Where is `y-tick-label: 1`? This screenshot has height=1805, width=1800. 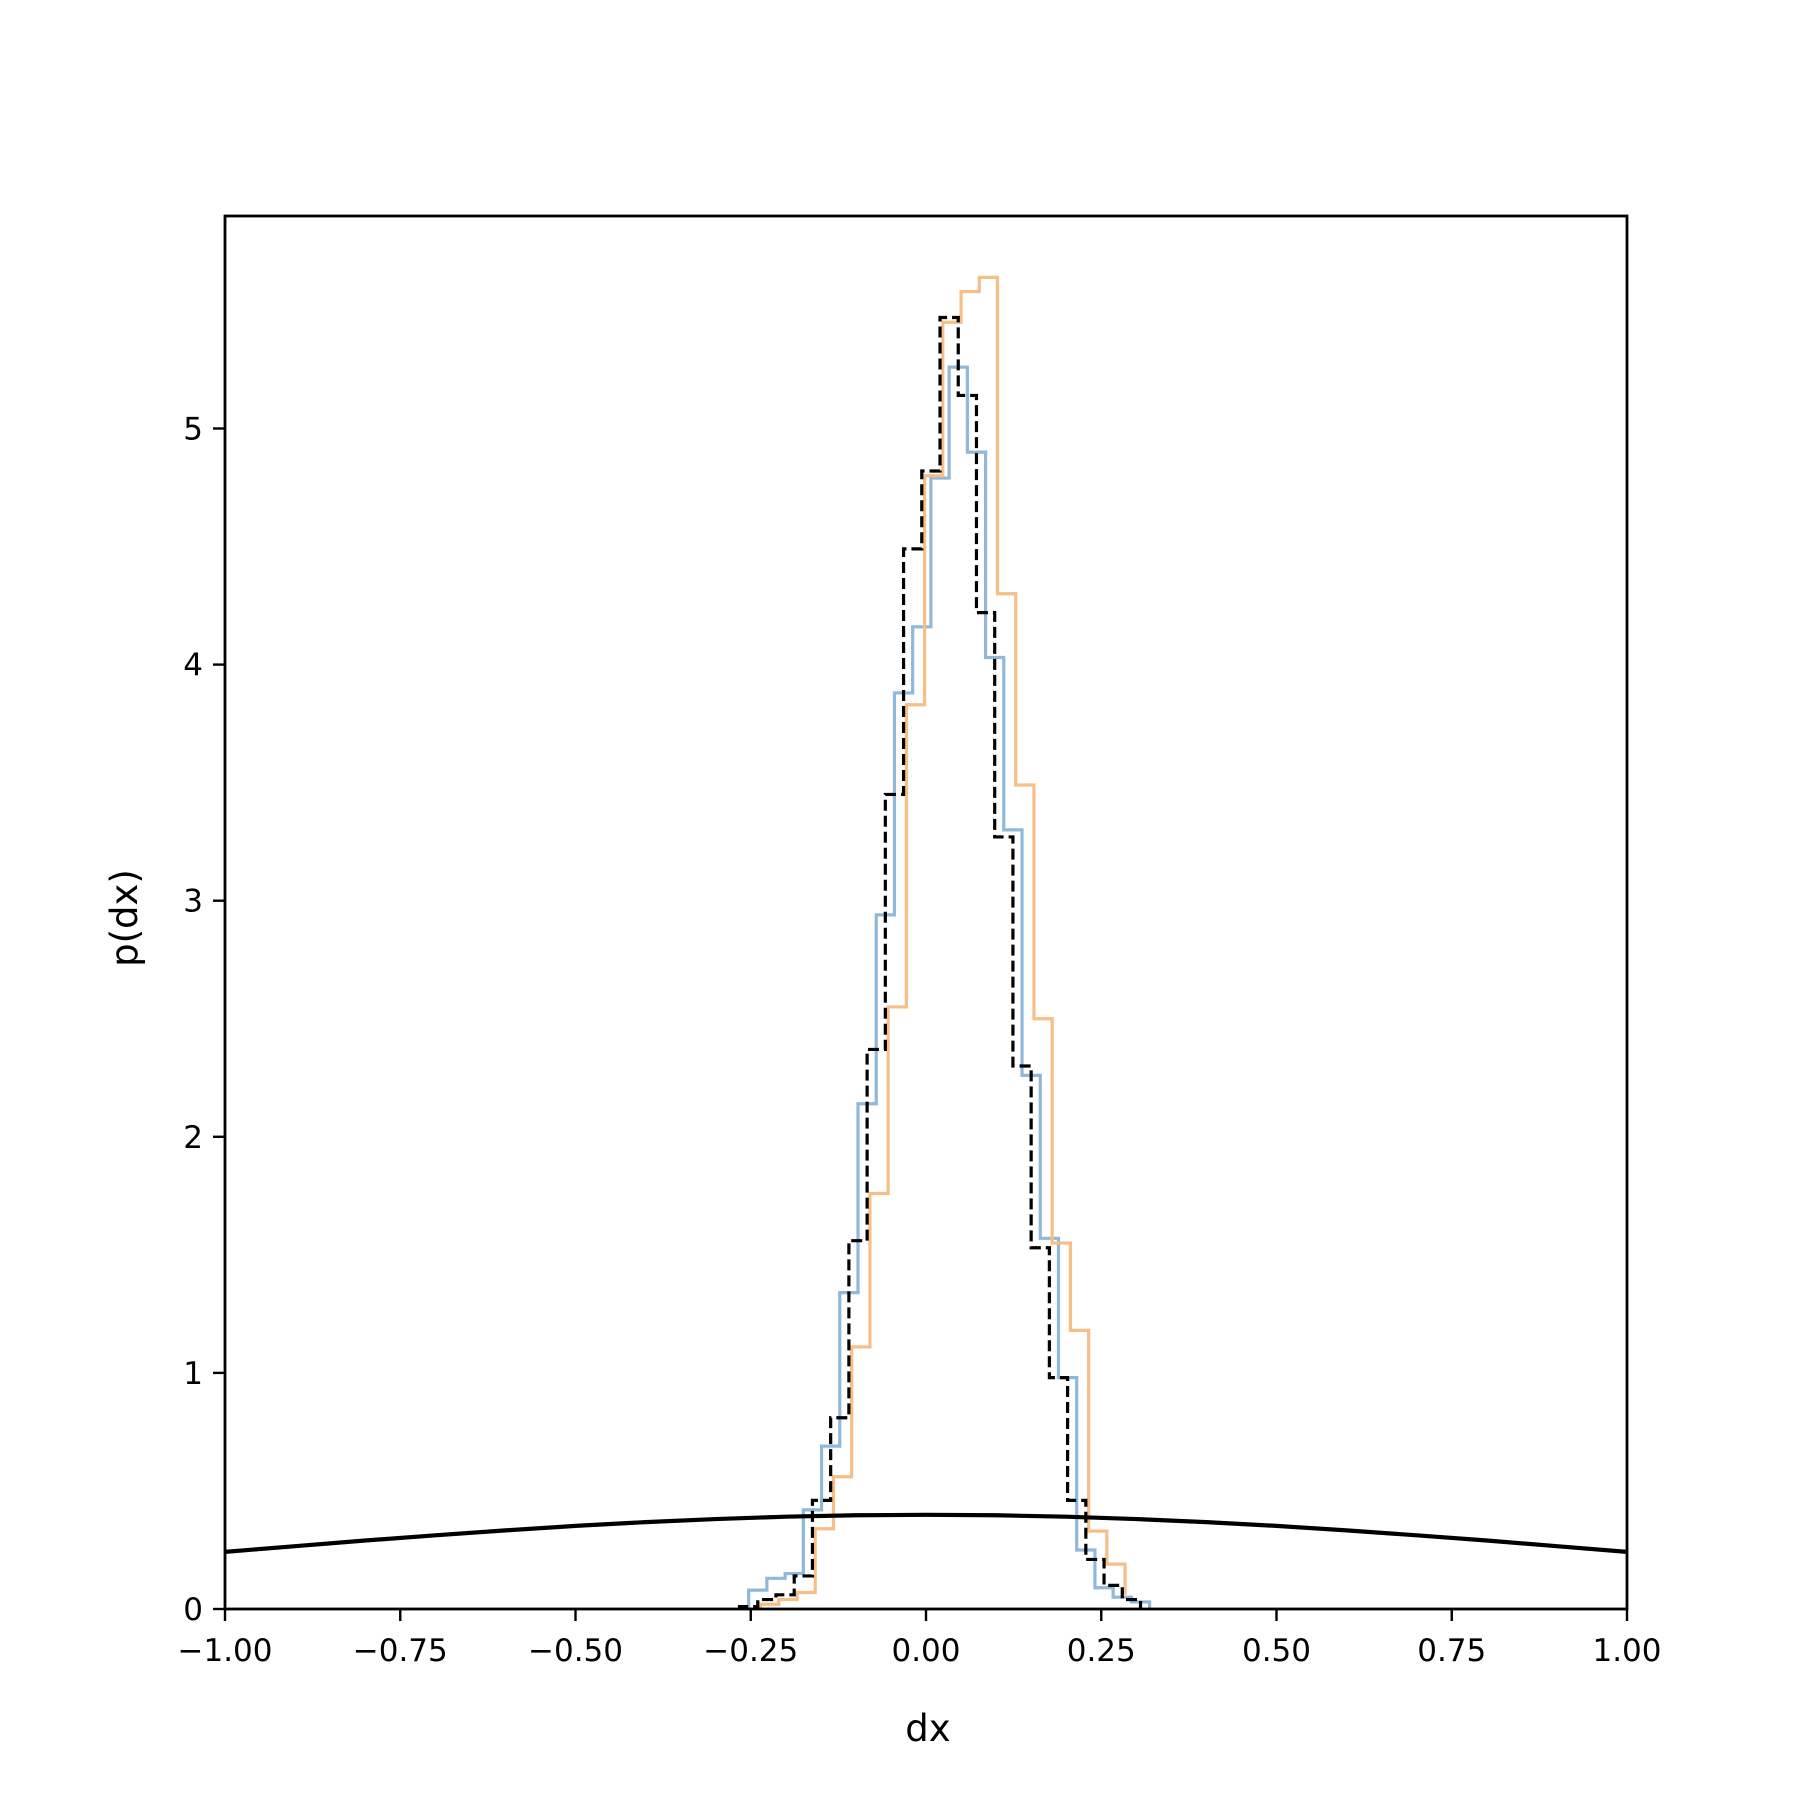 y-tick-label: 1 is located at coordinates (193, 1374).